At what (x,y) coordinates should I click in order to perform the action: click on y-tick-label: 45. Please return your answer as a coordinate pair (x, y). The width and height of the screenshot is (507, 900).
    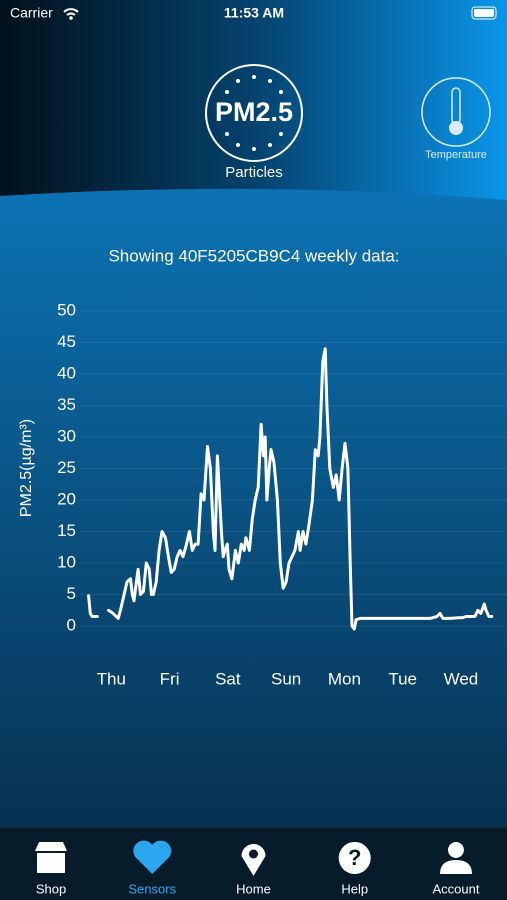
    Looking at the image, I should click on (66, 341).